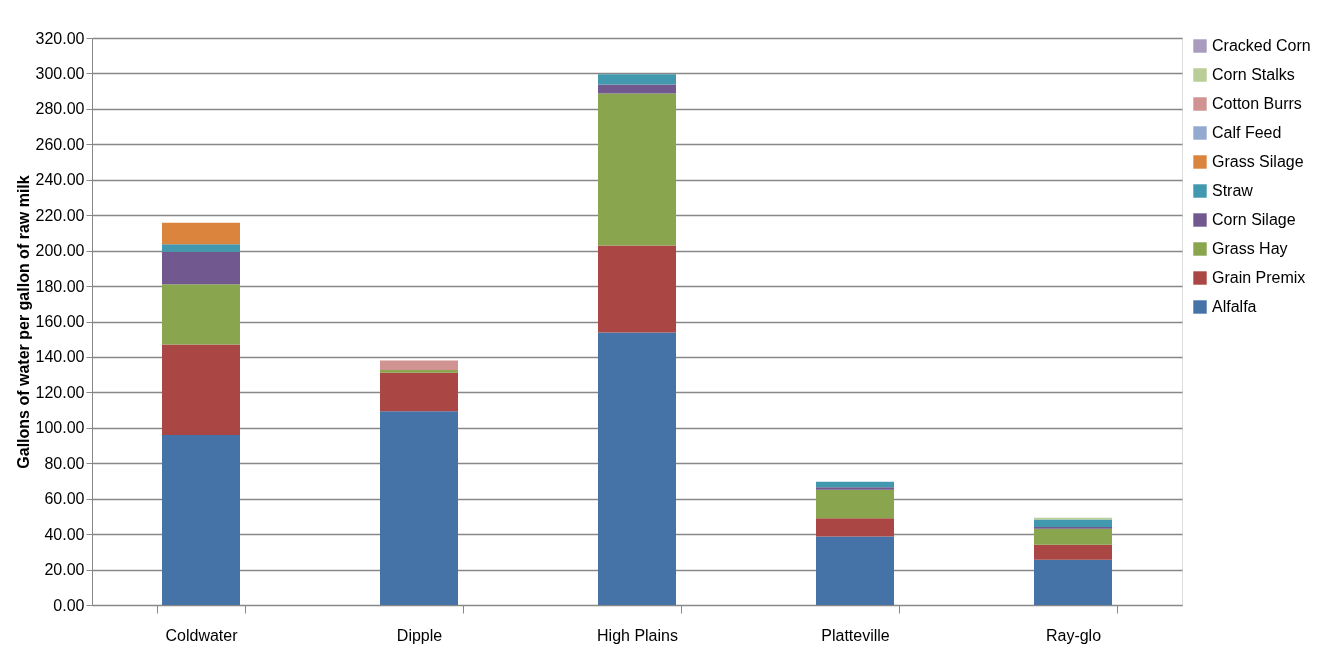 Image resolution: width=1341 pixels, height=658 pixels. I want to click on legend-label: Grass Hay, so click(1250, 248).